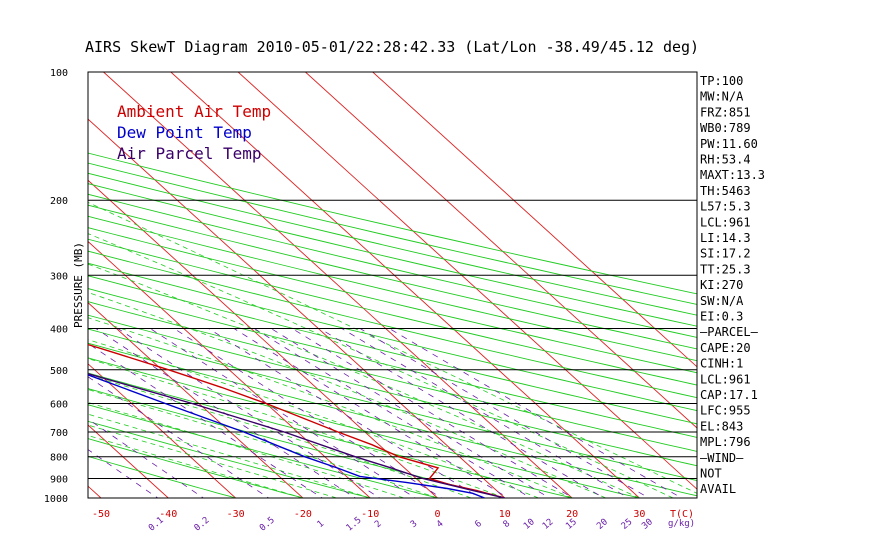 The image size is (870, 560). What do you see at coordinates (721, 317) in the screenshot?
I see `stat-entry: EI:0.3` at bounding box center [721, 317].